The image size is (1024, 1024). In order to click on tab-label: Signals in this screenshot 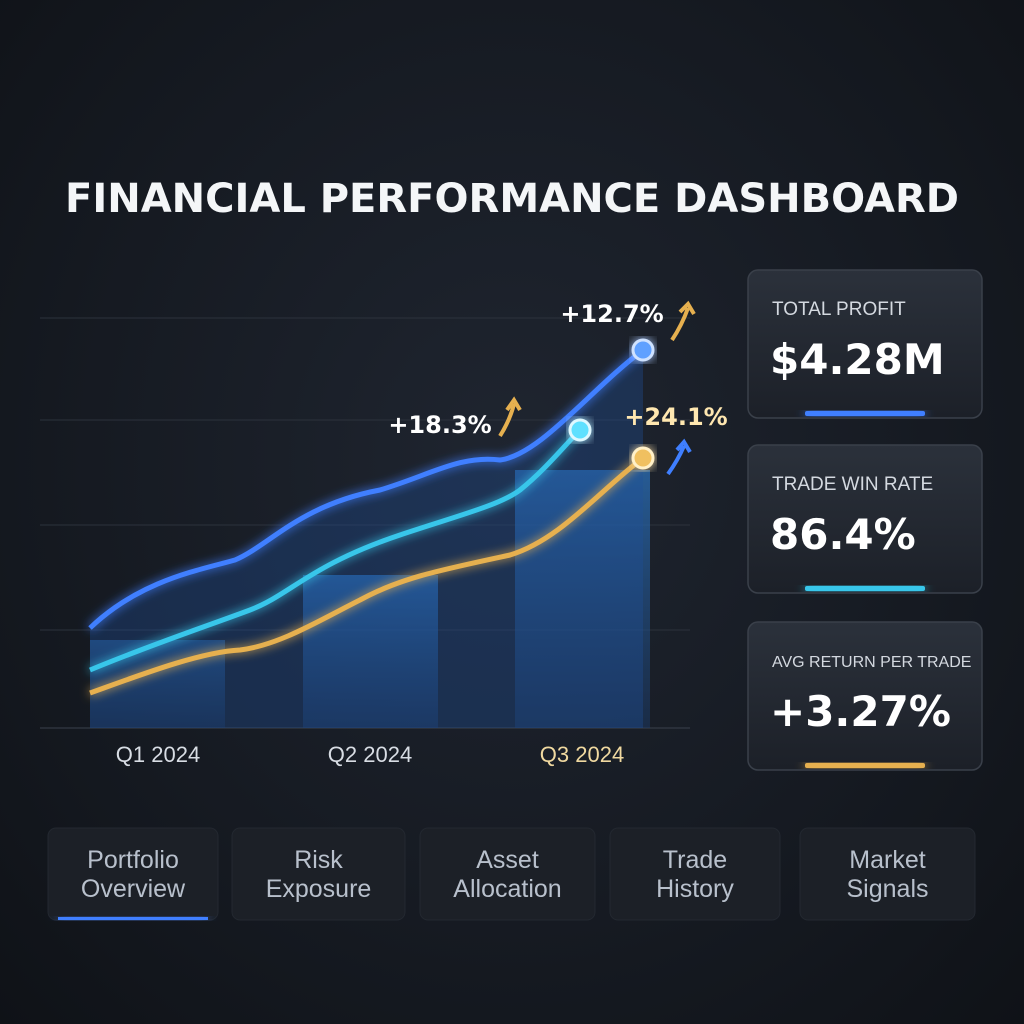, I will do `click(888, 889)`.